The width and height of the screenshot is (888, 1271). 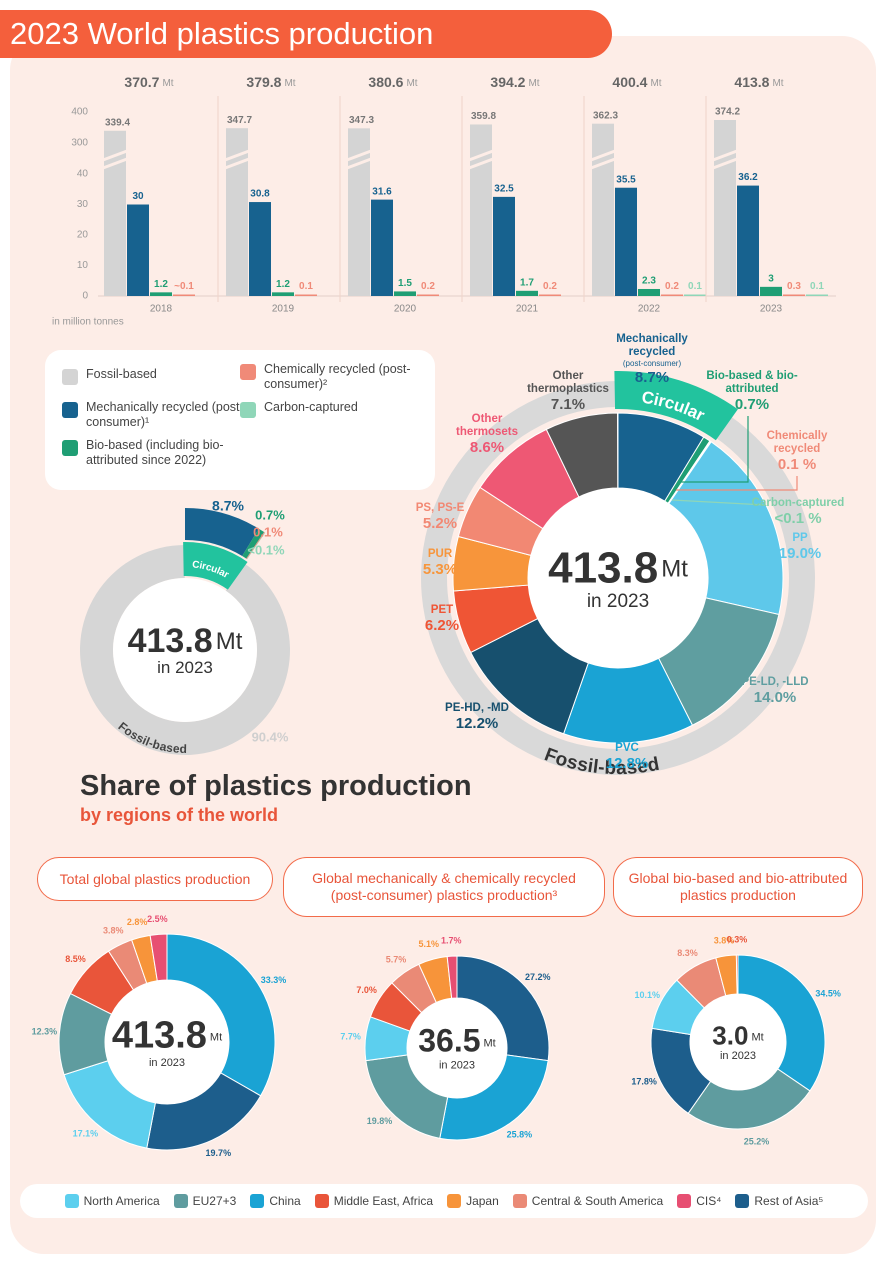 I want to click on value-label: <0.1%, so click(x=266, y=549).